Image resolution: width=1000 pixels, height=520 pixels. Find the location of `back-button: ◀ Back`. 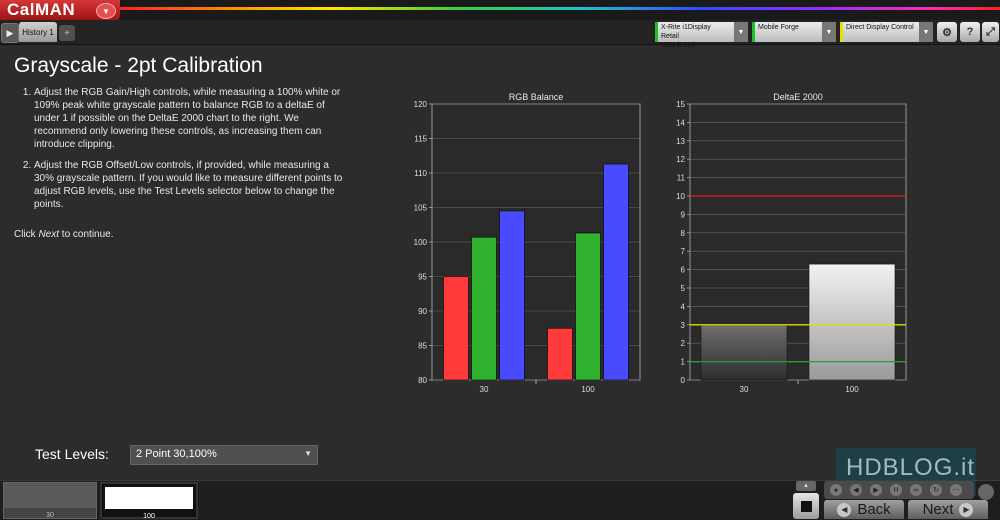

back-button: ◀ Back is located at coordinates (864, 509).